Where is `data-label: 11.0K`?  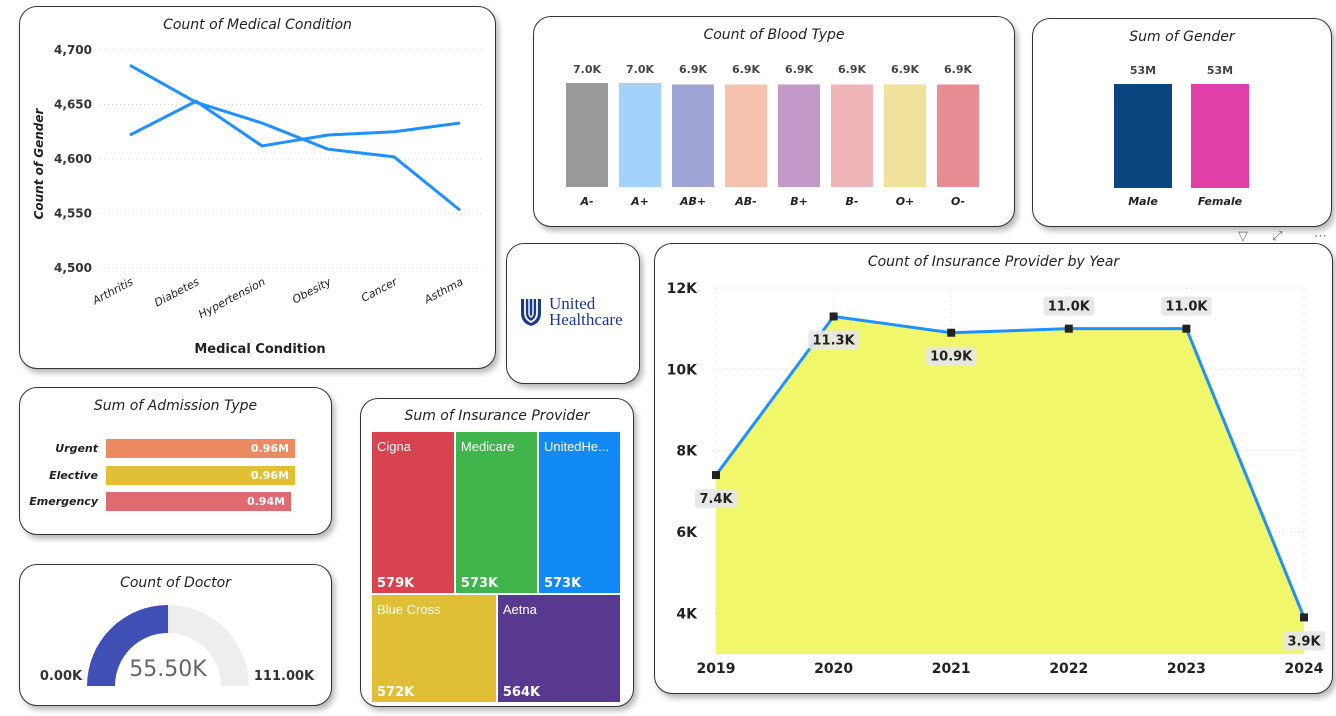 data-label: 11.0K is located at coordinates (1186, 307).